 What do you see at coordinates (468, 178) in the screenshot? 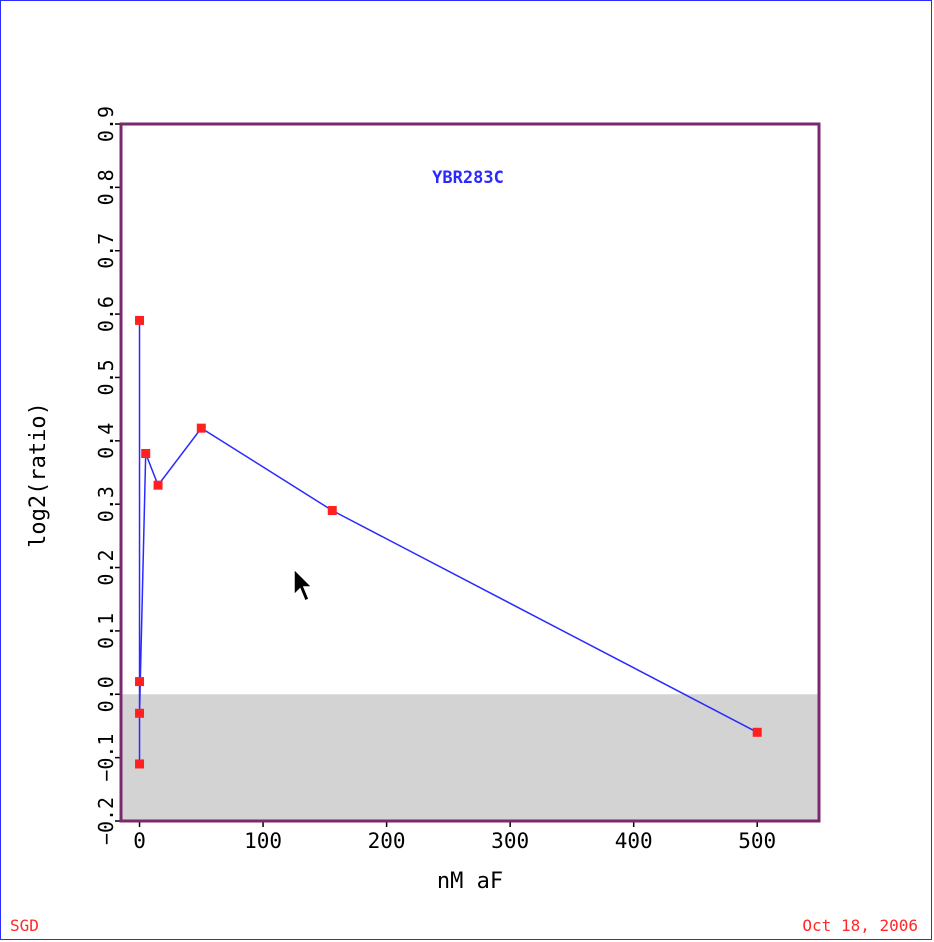
I see `chart-title: YBR283C` at bounding box center [468, 178].